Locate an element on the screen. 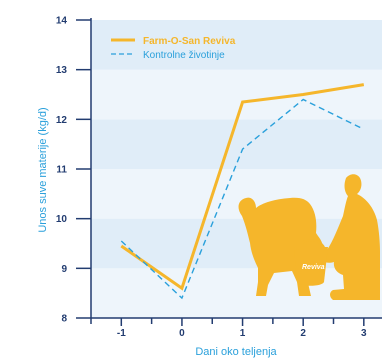 The width and height of the screenshot is (382, 358). y-tick-label: 11 is located at coordinates (61, 170).